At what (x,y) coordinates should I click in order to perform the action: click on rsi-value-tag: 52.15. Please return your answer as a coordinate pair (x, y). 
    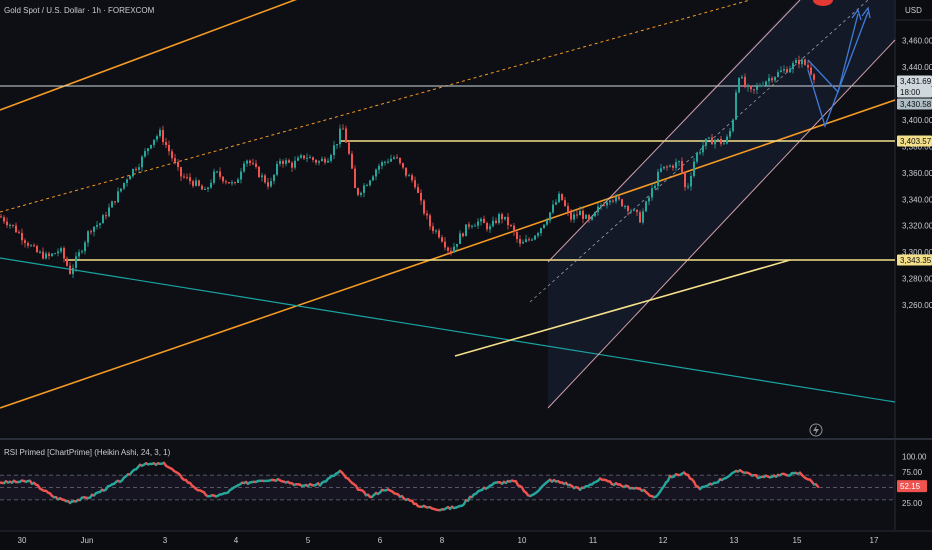
    Looking at the image, I should click on (910, 486).